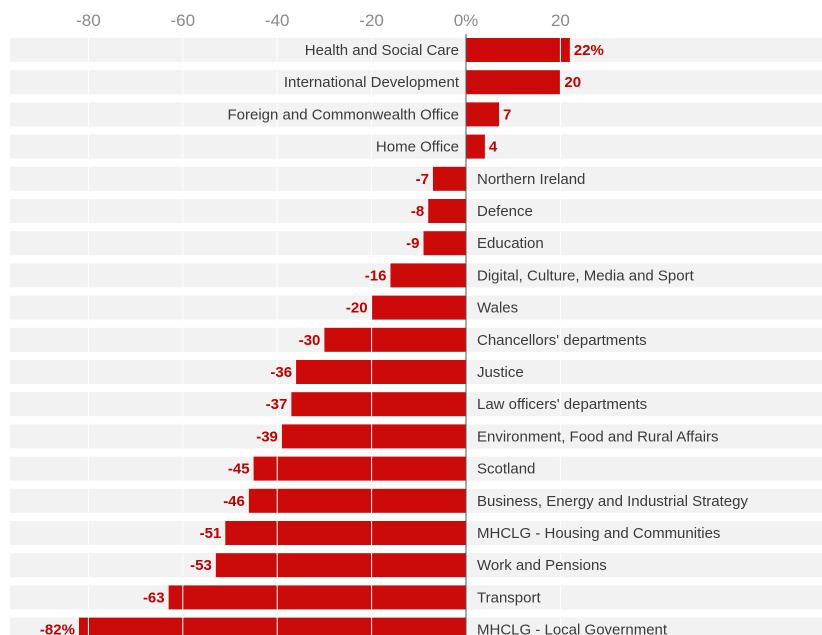 The height and width of the screenshot is (635, 822). I want to click on x-tick-label: -20, so click(371, 20).